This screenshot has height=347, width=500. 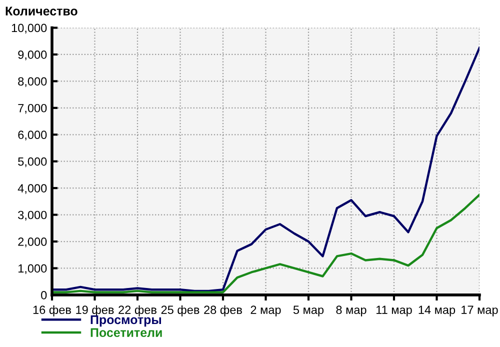 I want to click on y-tick-label: 4,000, so click(x=32, y=189).